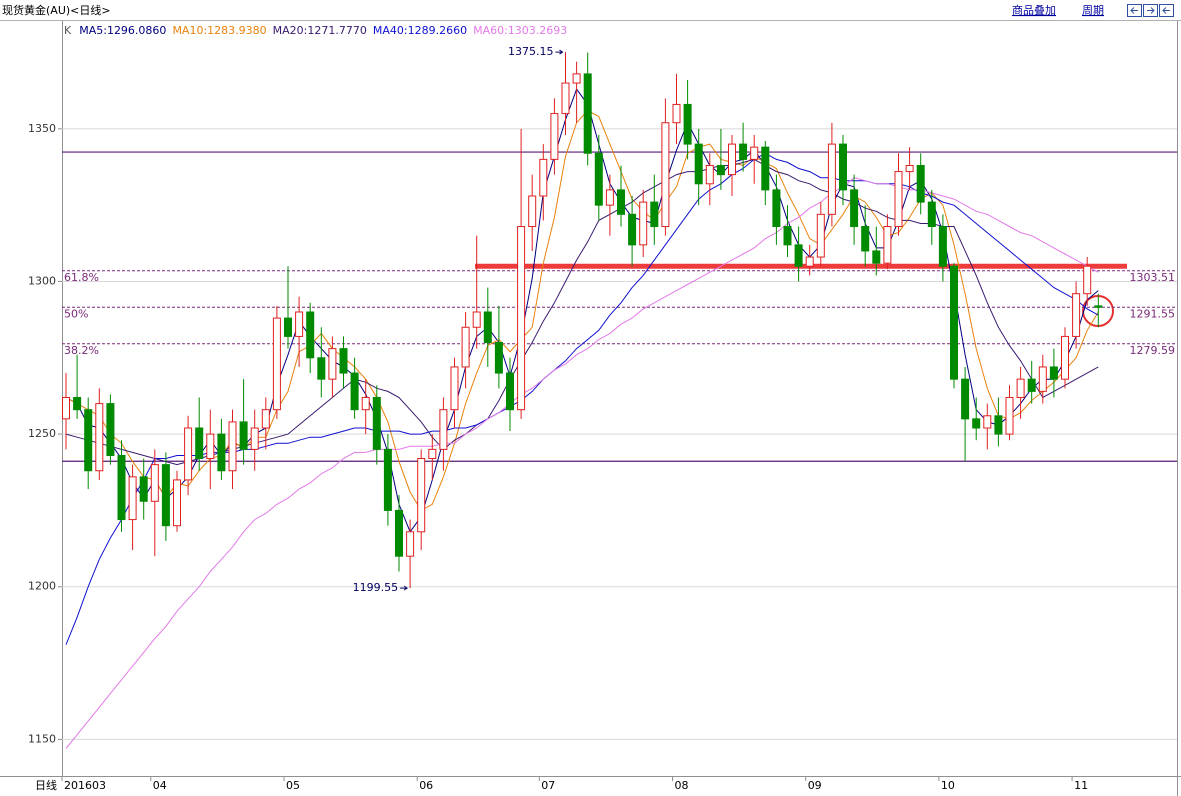 This screenshot has height=796, width=1181. I want to click on high-arrow, so click(559, 52).